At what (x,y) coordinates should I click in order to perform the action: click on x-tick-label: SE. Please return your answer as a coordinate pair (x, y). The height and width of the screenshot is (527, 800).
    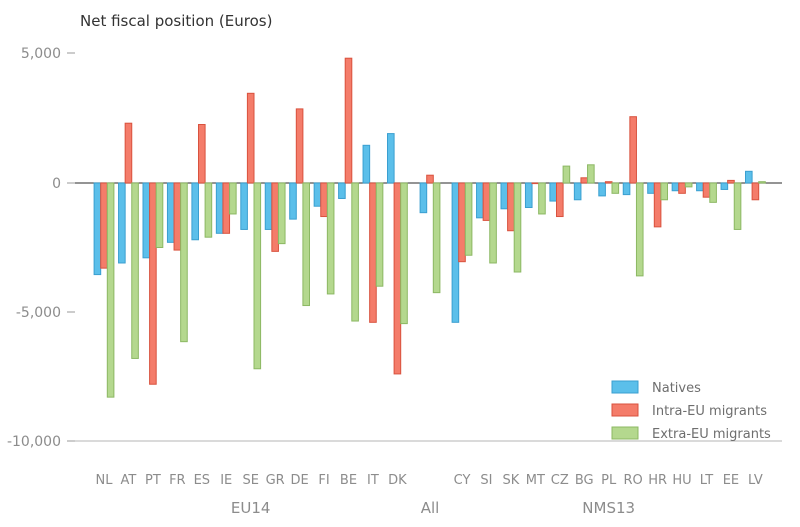
    Looking at the image, I should click on (250, 480).